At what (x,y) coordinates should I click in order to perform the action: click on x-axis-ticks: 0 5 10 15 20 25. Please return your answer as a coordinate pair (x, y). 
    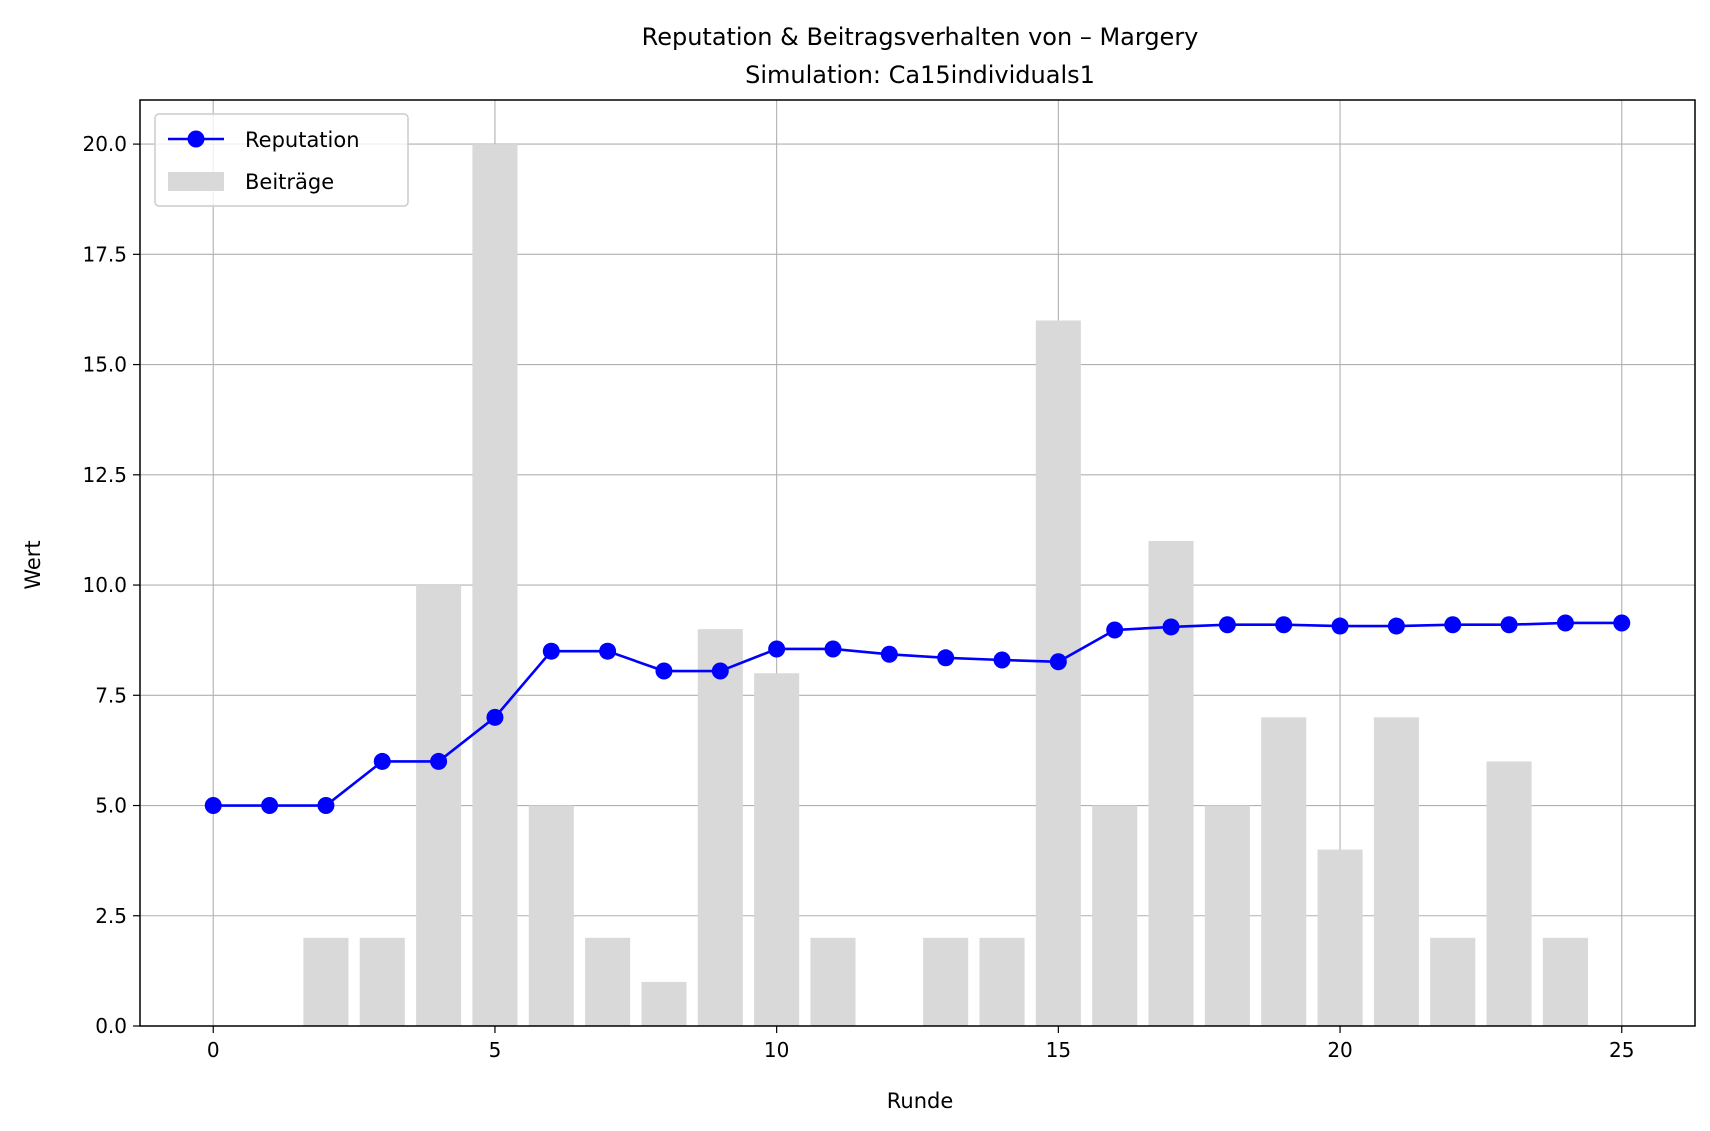
    Looking at the image, I should click on (920, 1044).